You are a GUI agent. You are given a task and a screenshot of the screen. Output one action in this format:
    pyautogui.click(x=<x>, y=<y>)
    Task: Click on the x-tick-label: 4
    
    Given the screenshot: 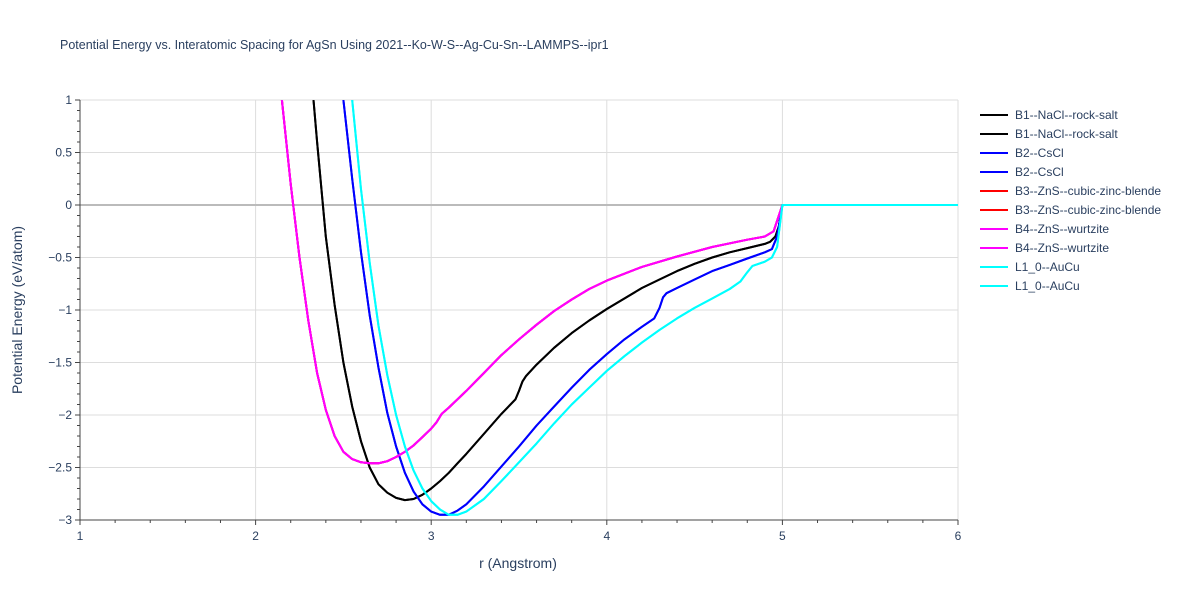 What is the action you would take?
    pyautogui.click(x=606, y=536)
    